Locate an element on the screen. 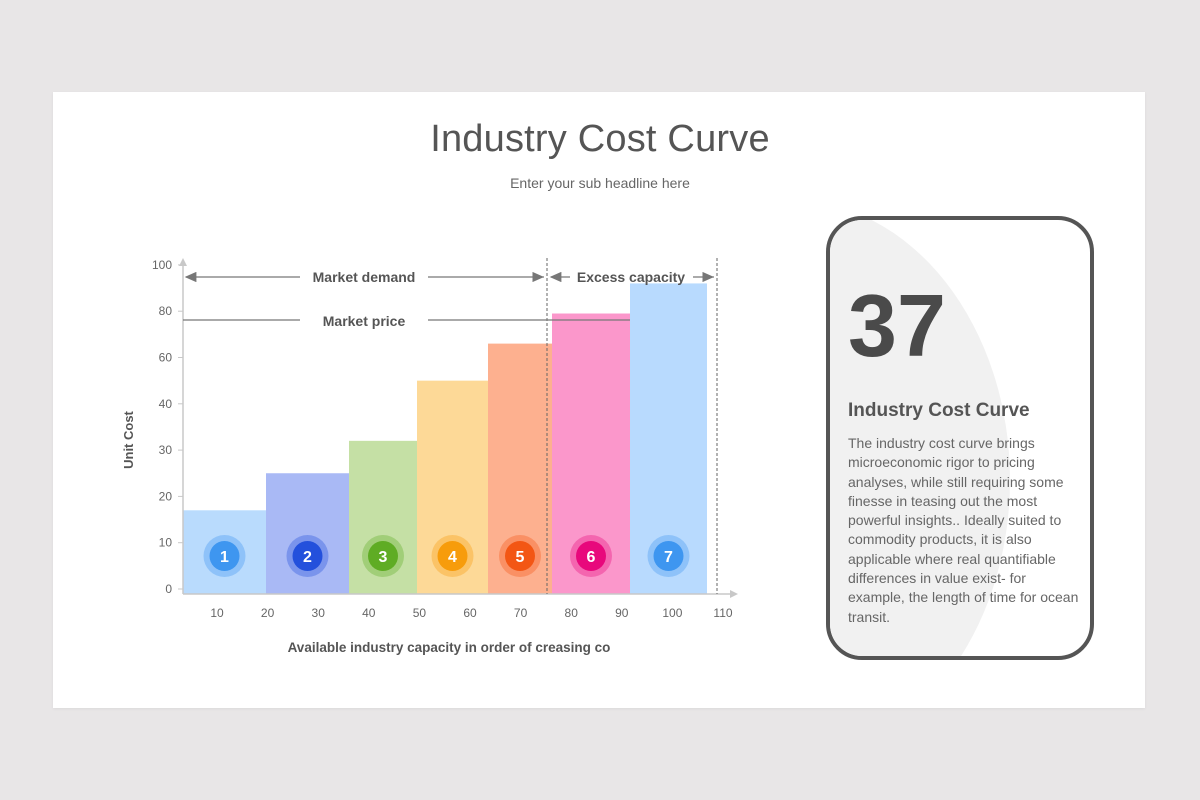  y-axis-label: Unit Cost is located at coordinates (128, 439).